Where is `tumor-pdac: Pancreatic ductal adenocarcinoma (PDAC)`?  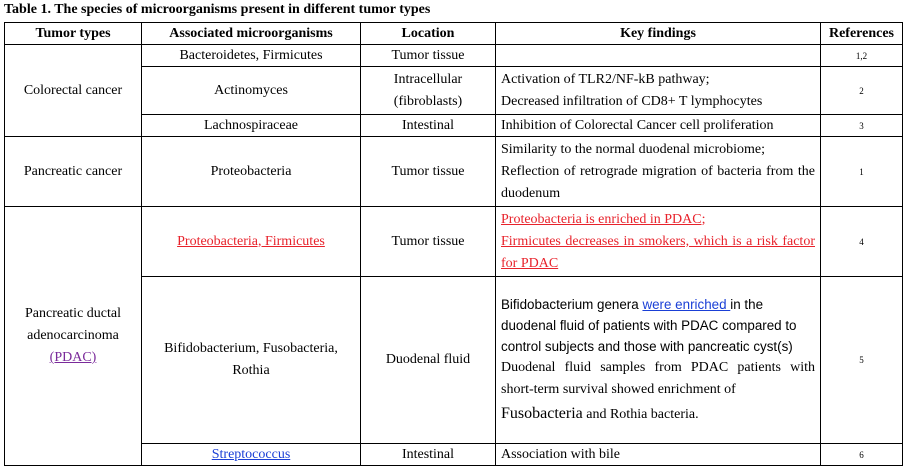 tumor-pdac: Pancreatic ductal adenocarcinoma (PDAC) is located at coordinates (73, 336).